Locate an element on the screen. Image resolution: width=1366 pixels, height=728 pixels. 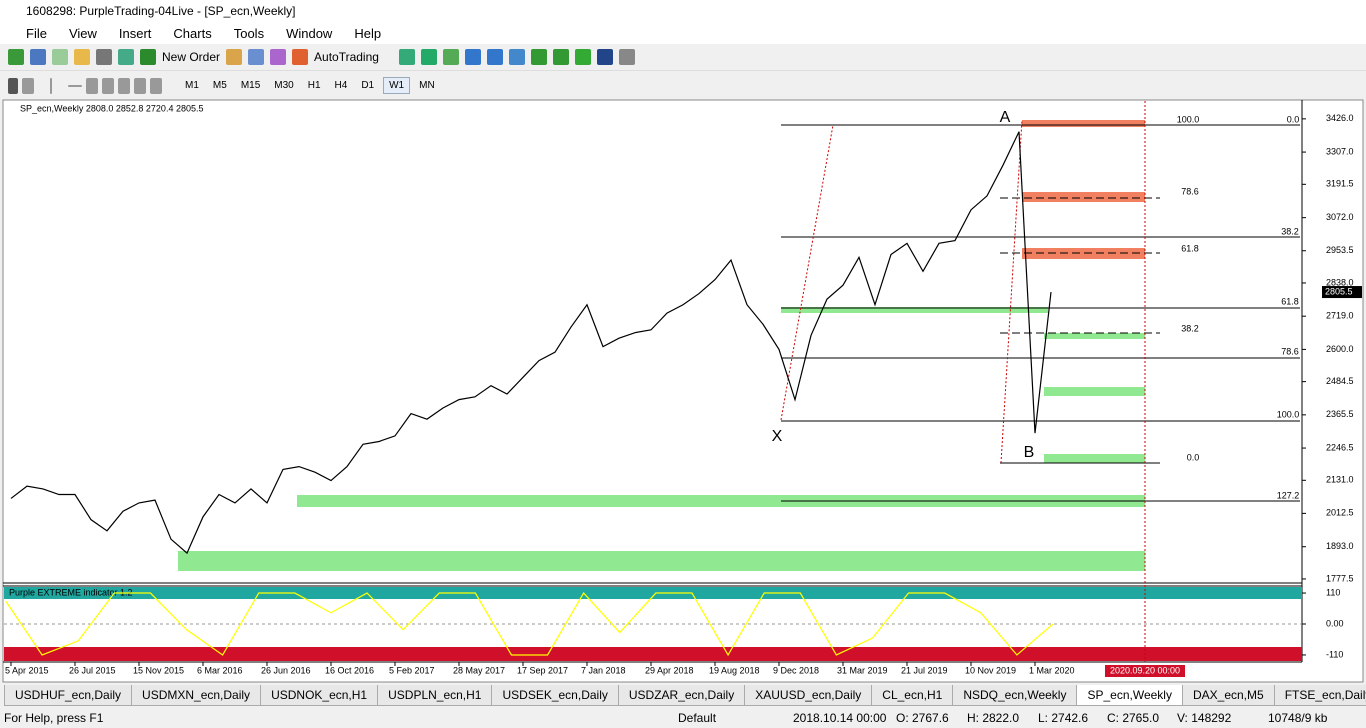
chart-tab: DAX_ecn,M5 is located at coordinates (1228, 695).